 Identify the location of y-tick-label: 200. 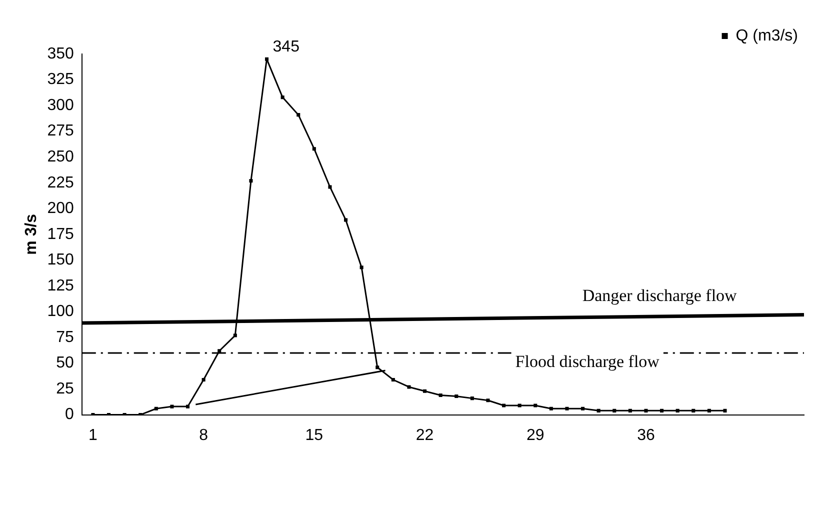
(60, 209).